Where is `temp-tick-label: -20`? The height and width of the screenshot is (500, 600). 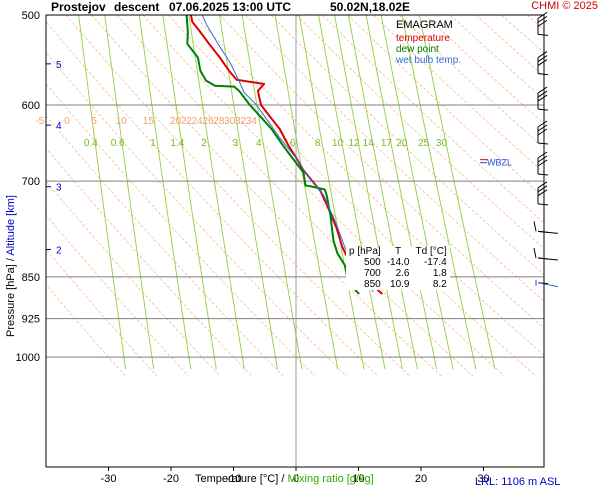
temp-tick-label: -20 is located at coordinates (171, 479).